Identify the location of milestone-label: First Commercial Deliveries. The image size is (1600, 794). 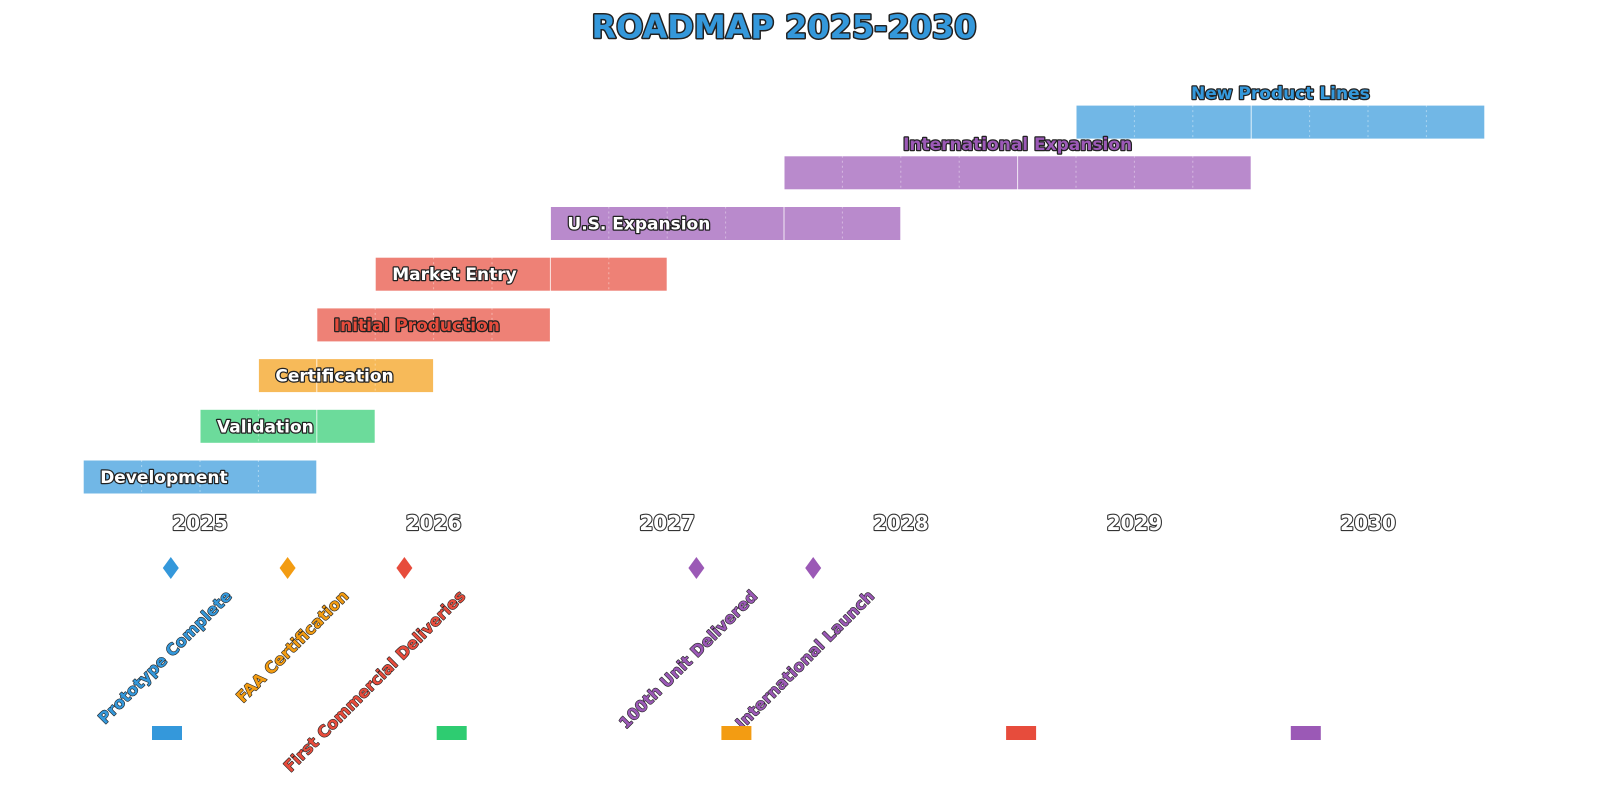
(374, 680).